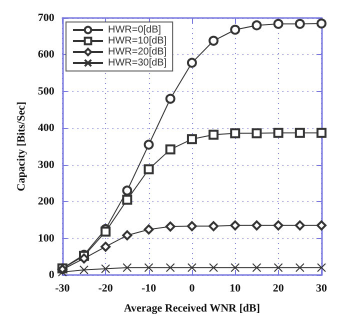  What do you see at coordinates (46, 202) in the screenshot?
I see `y-tick-label: 200` at bounding box center [46, 202].